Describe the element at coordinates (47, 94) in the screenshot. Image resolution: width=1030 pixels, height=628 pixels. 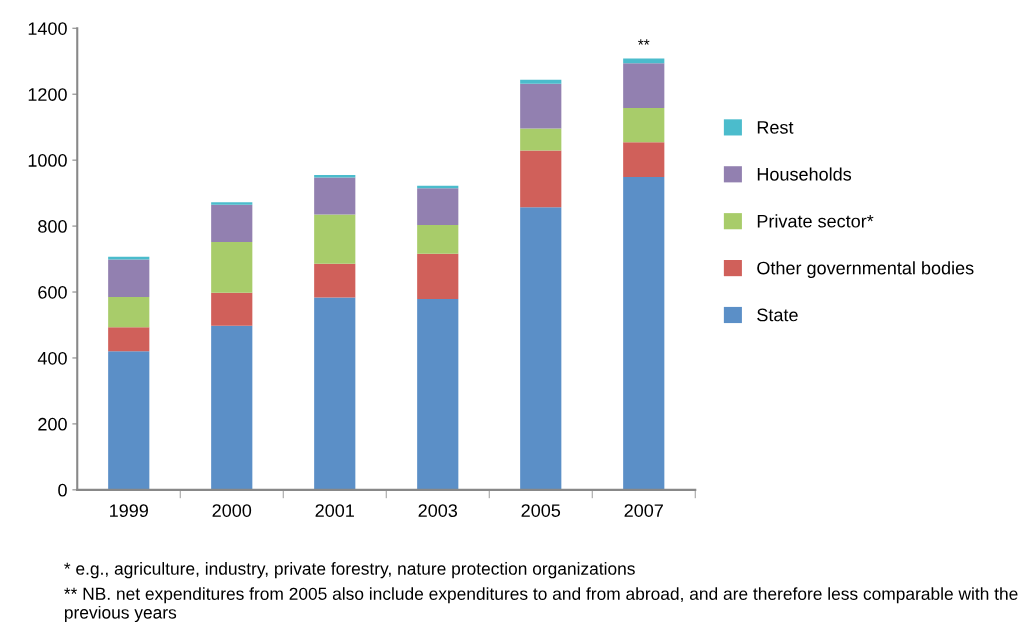
I see `y-tick-label: 1200` at that location.